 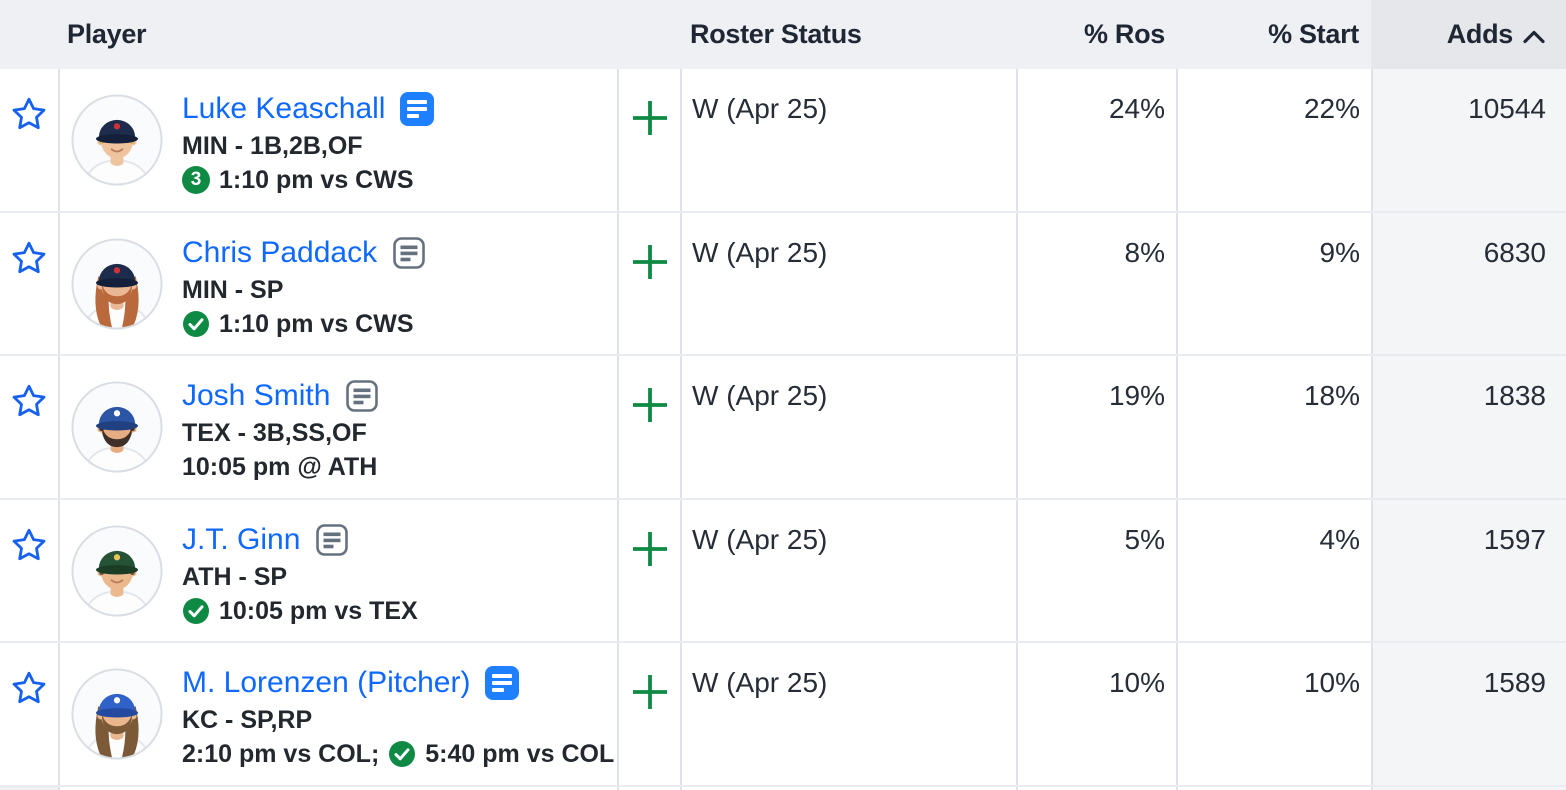 What do you see at coordinates (402, 754) in the screenshot?
I see `confirmed-starter-check-icon` at bounding box center [402, 754].